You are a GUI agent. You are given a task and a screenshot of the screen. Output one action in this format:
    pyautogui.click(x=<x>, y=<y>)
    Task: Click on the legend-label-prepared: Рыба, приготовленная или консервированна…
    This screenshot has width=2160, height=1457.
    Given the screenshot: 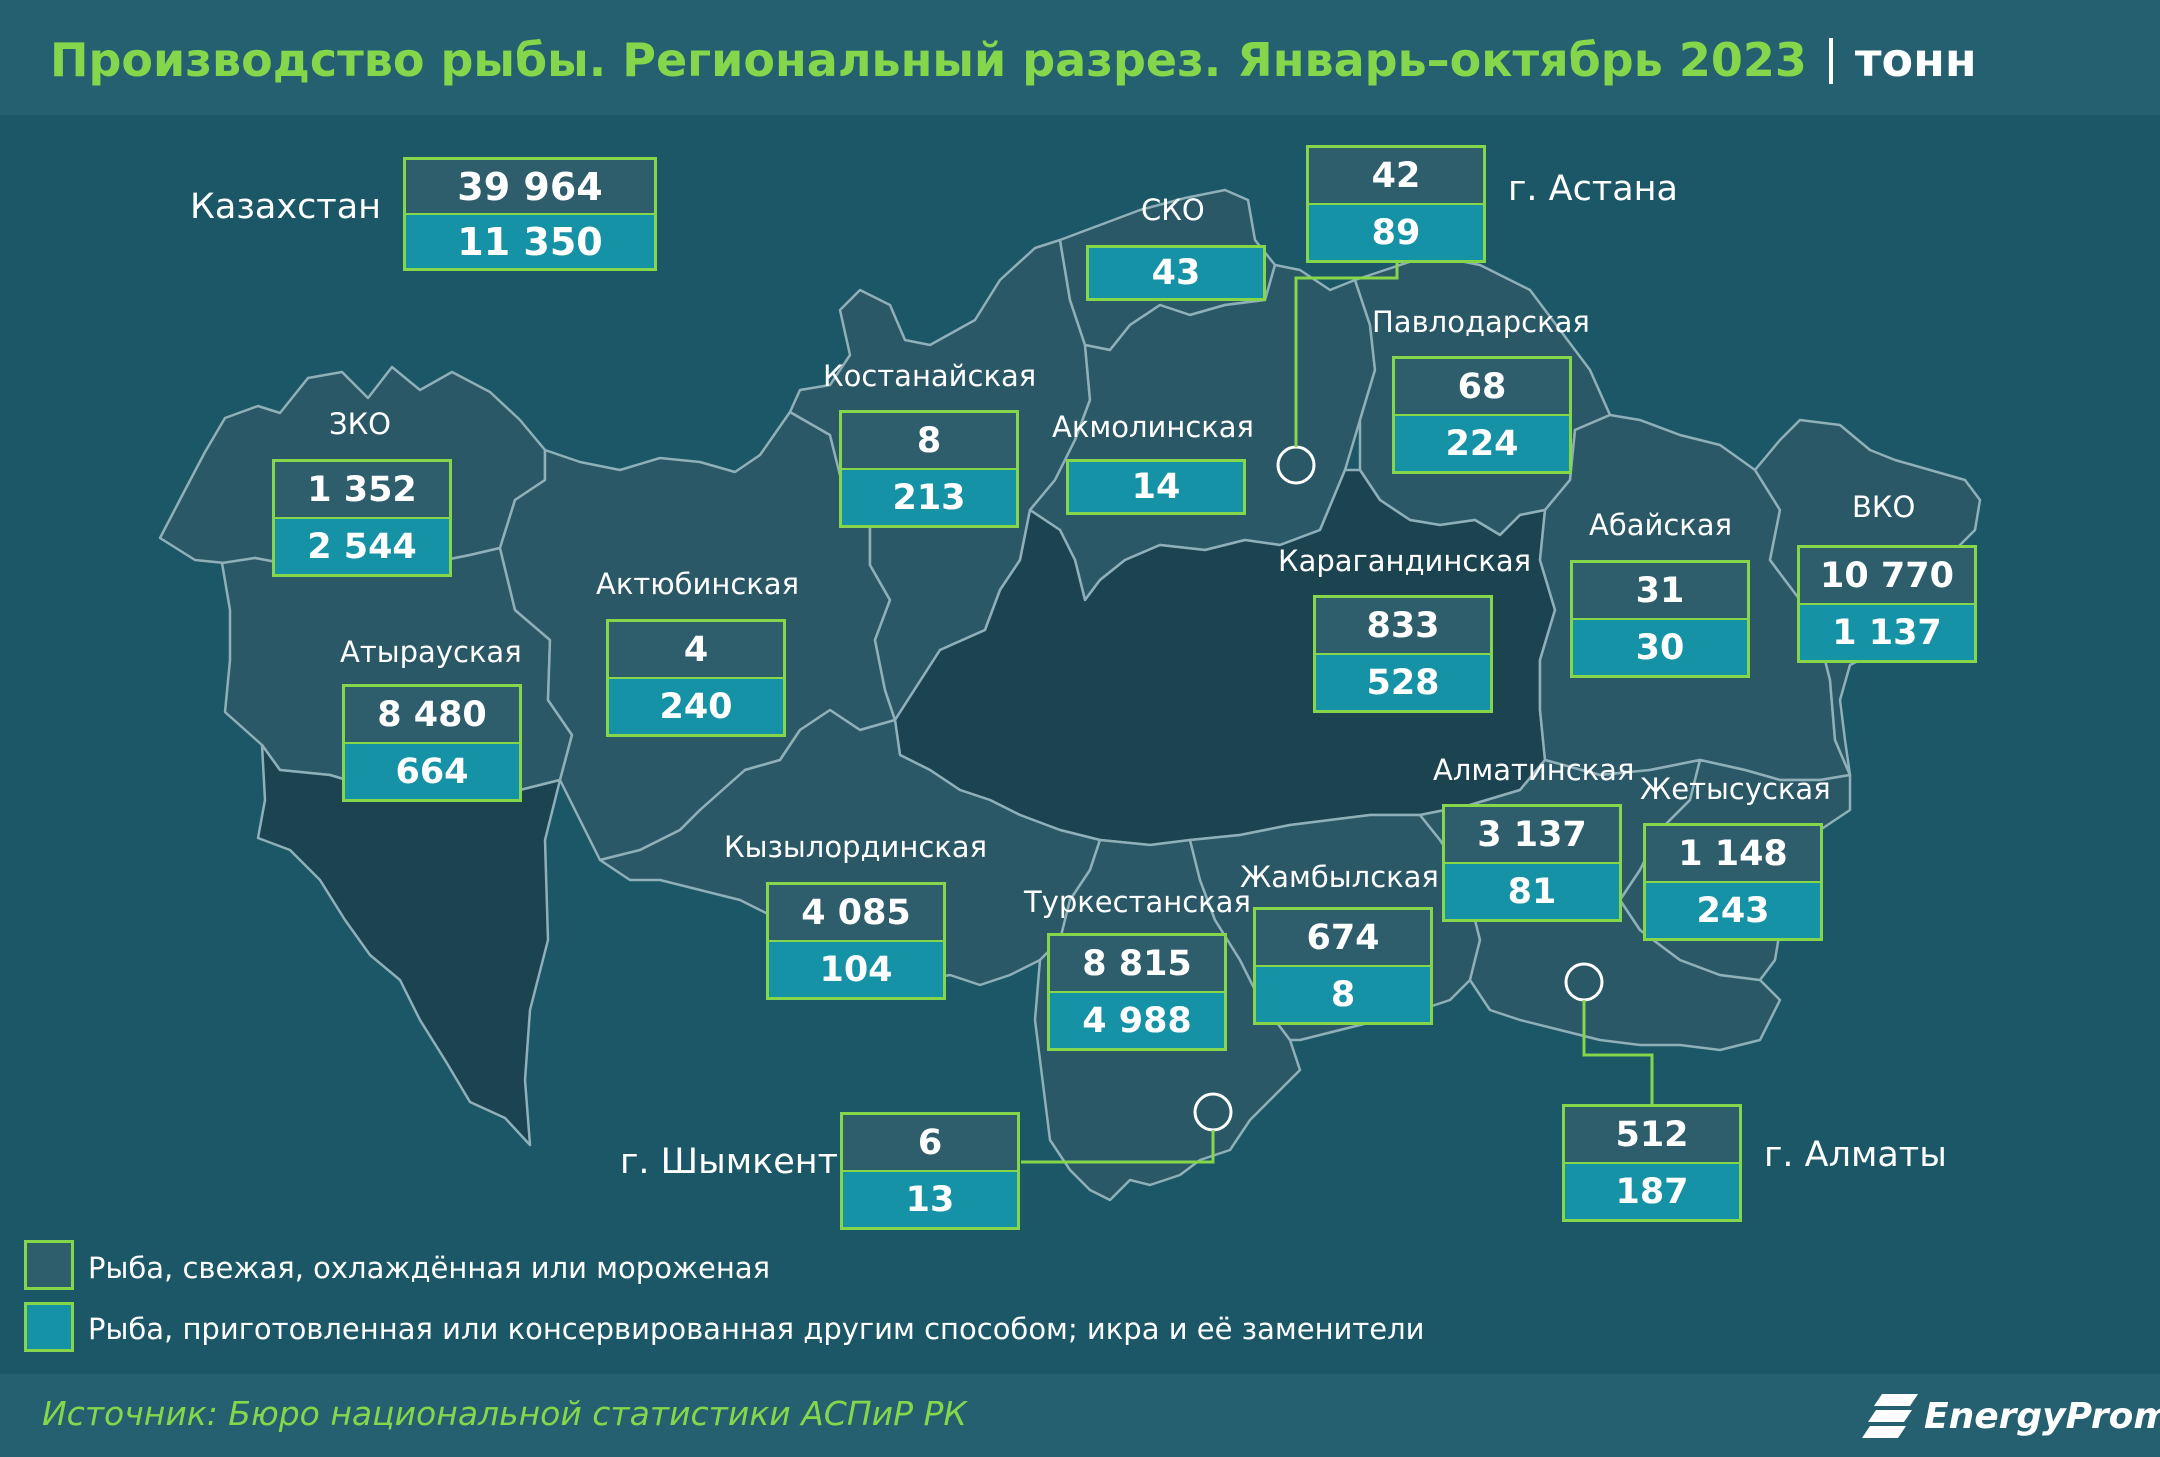 What is the action you would take?
    pyautogui.click(x=756, y=1329)
    